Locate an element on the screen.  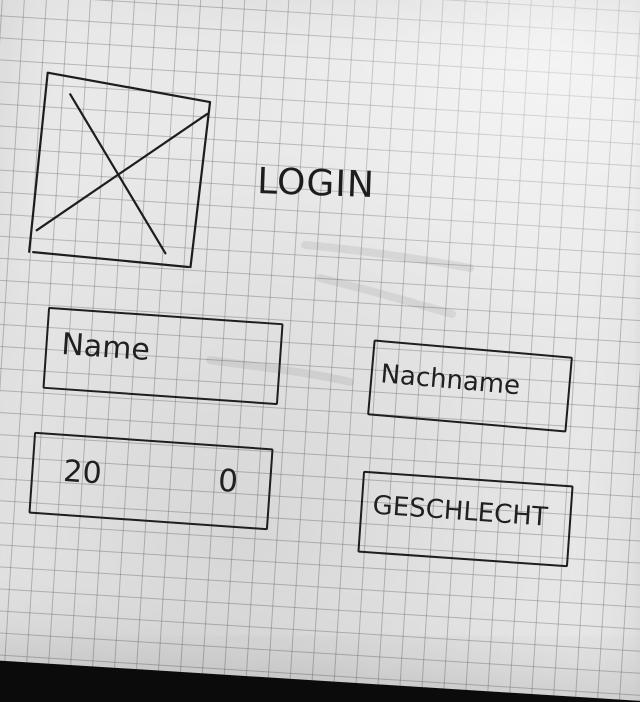
gender-dropdown: GESCHLECHT is located at coordinates (465, 519).